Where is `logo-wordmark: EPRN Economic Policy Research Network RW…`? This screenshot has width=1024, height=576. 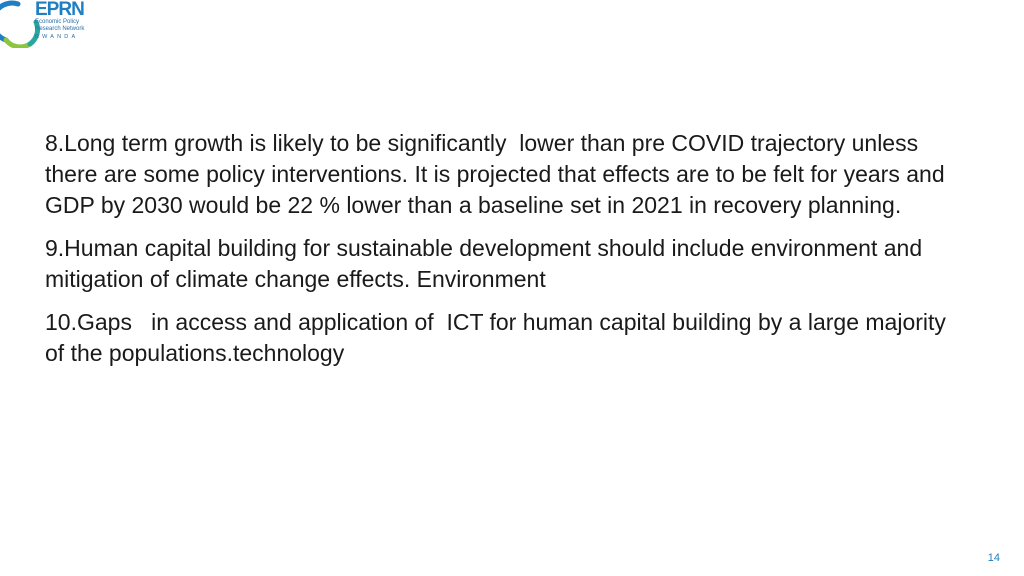
logo-wordmark: EPRN Economic Policy Research Network RW… is located at coordinates (60, 20).